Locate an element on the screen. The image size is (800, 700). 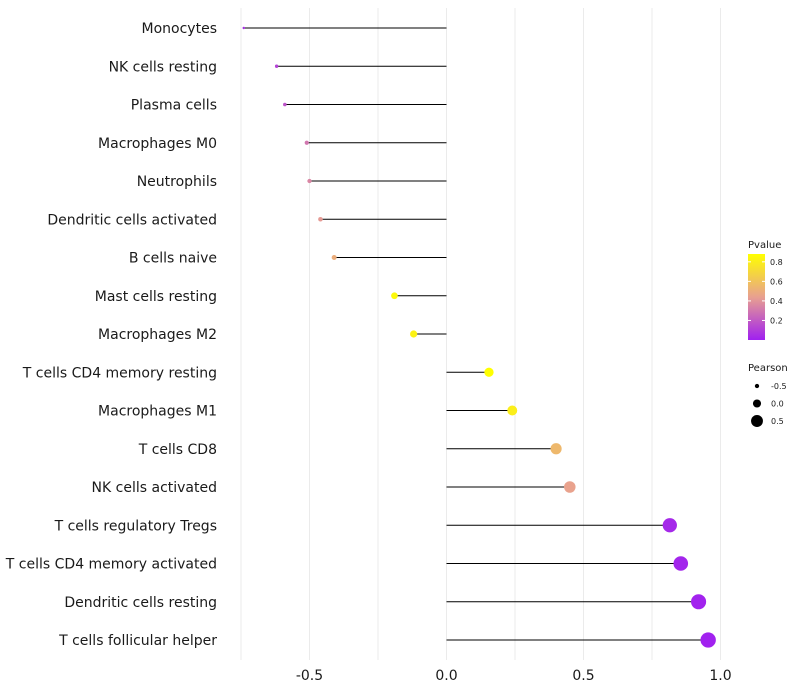
pearson-legend: Pearson -0.5 0.0 0.5 is located at coordinates (768, 395).